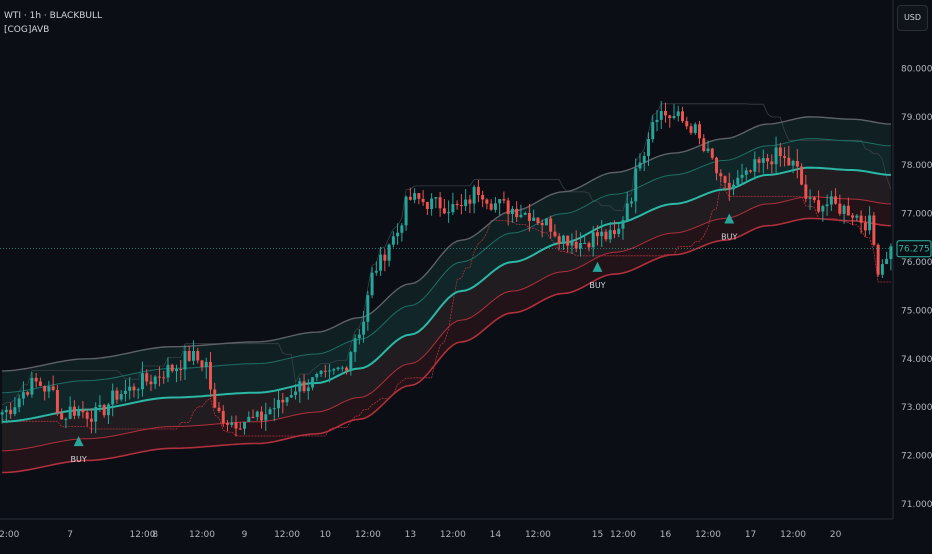  Describe the element at coordinates (597, 275) in the screenshot. I see `buy-signal: BUY` at that location.